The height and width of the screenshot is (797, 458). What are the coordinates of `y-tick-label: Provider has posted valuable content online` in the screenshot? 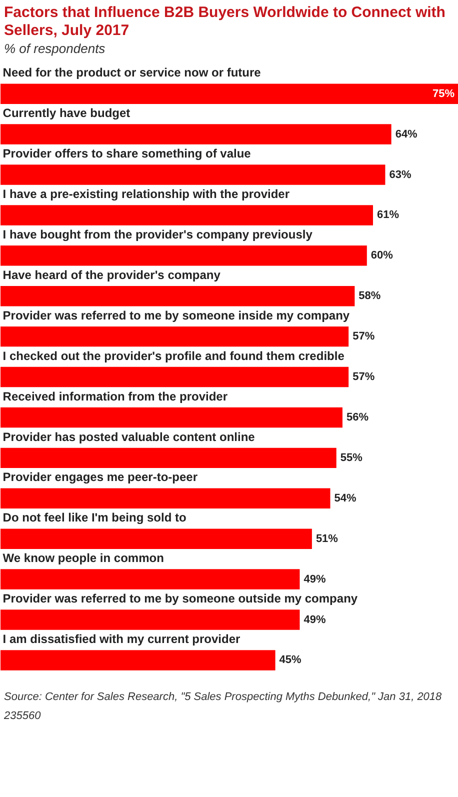 It's located at (129, 436).